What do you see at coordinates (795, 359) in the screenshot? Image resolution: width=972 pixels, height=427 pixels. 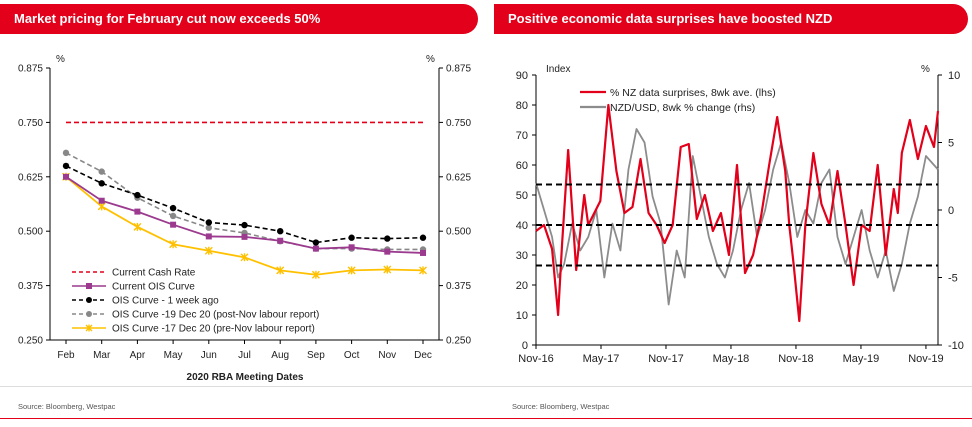 I see `x-tick-label: Nov-18` at bounding box center [795, 359].